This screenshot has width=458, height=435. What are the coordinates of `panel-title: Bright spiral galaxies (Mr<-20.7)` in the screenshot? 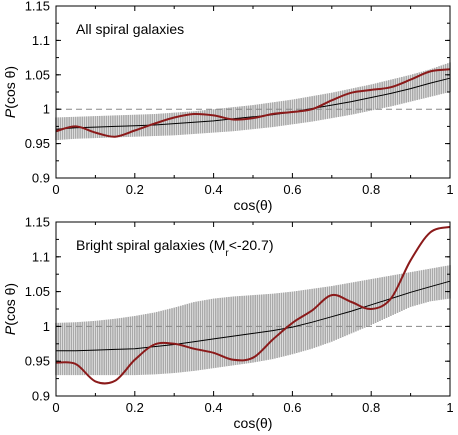 It's located at (174, 248).